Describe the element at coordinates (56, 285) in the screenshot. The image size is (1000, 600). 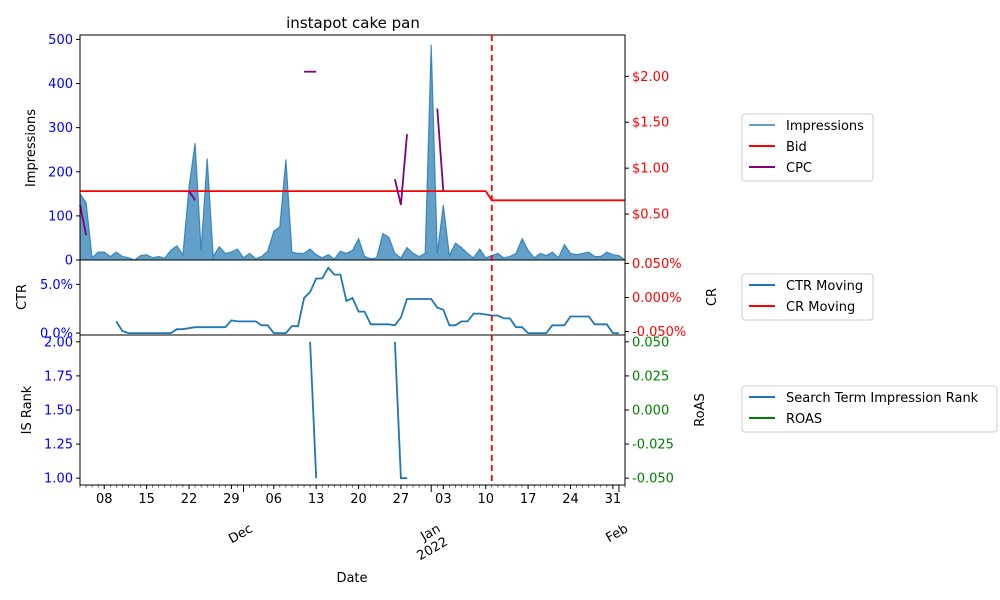
I see `ctr-tick-label: 5.0%` at that location.